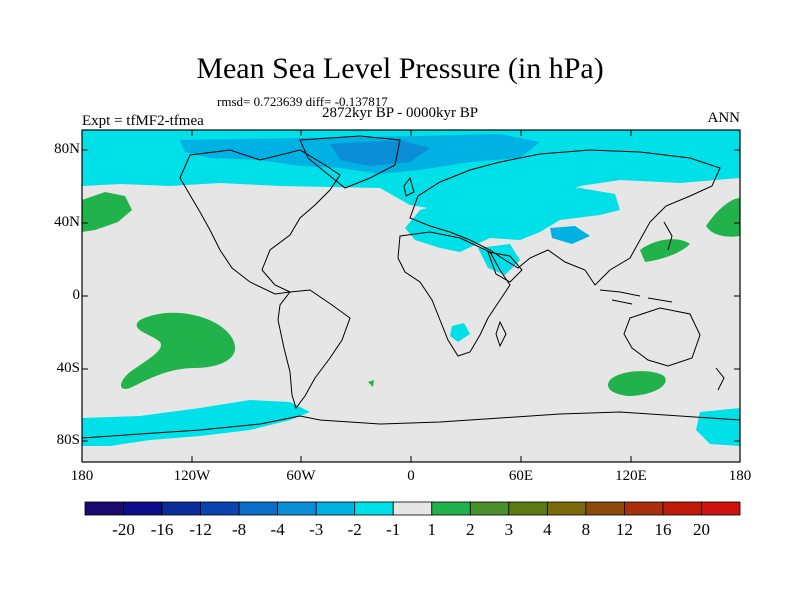 Image resolution: width=800 pixels, height=600 pixels. Describe the element at coordinates (68, 368) in the screenshot. I see `y-tick-label: 40S` at that location.